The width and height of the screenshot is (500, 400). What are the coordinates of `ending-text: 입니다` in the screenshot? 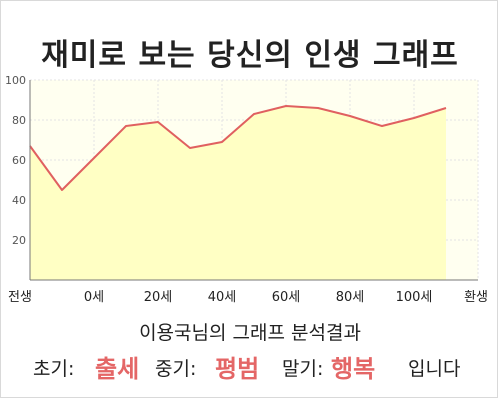 It's located at (434, 369).